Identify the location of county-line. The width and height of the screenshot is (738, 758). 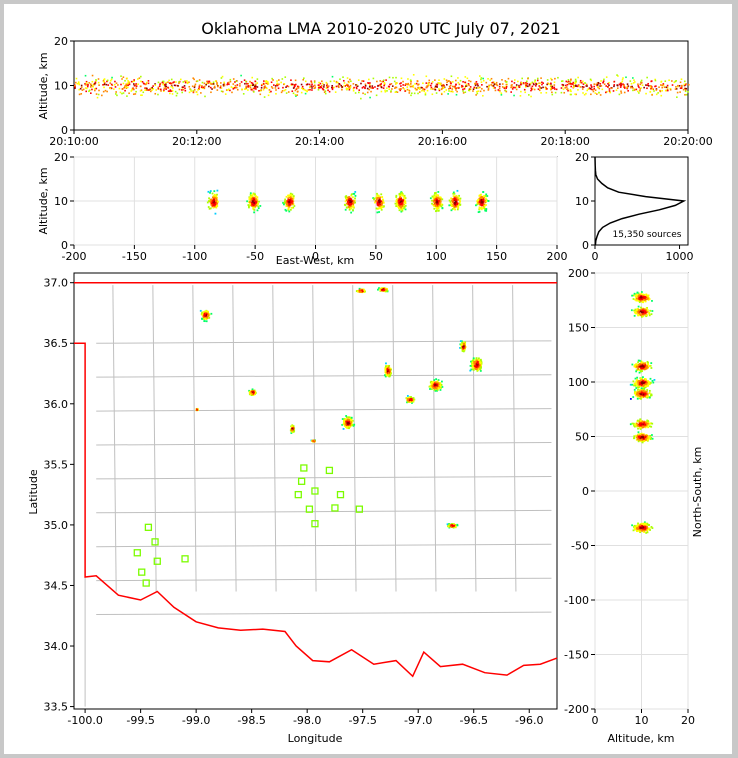
(114, 438).